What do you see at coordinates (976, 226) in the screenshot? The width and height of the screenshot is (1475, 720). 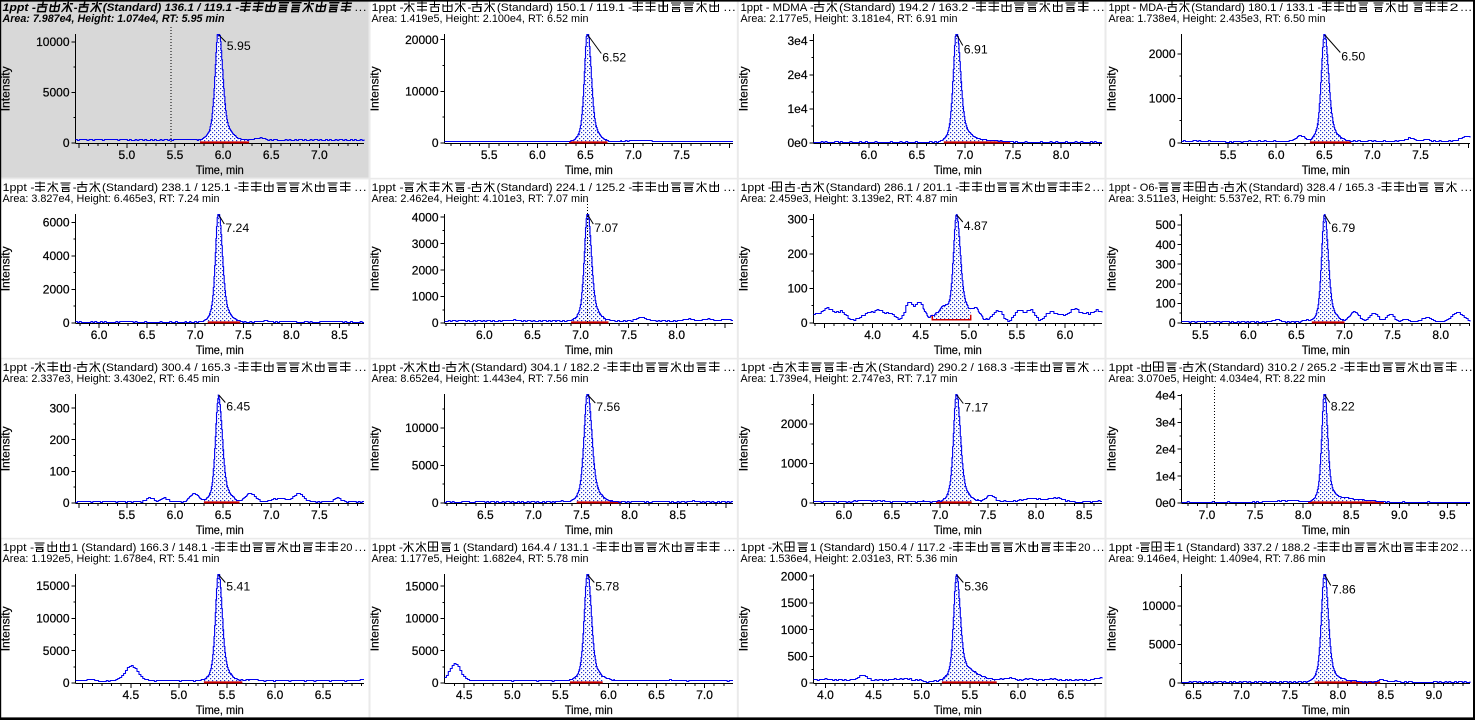 I see `svg-text: 4.87` at bounding box center [976, 226].